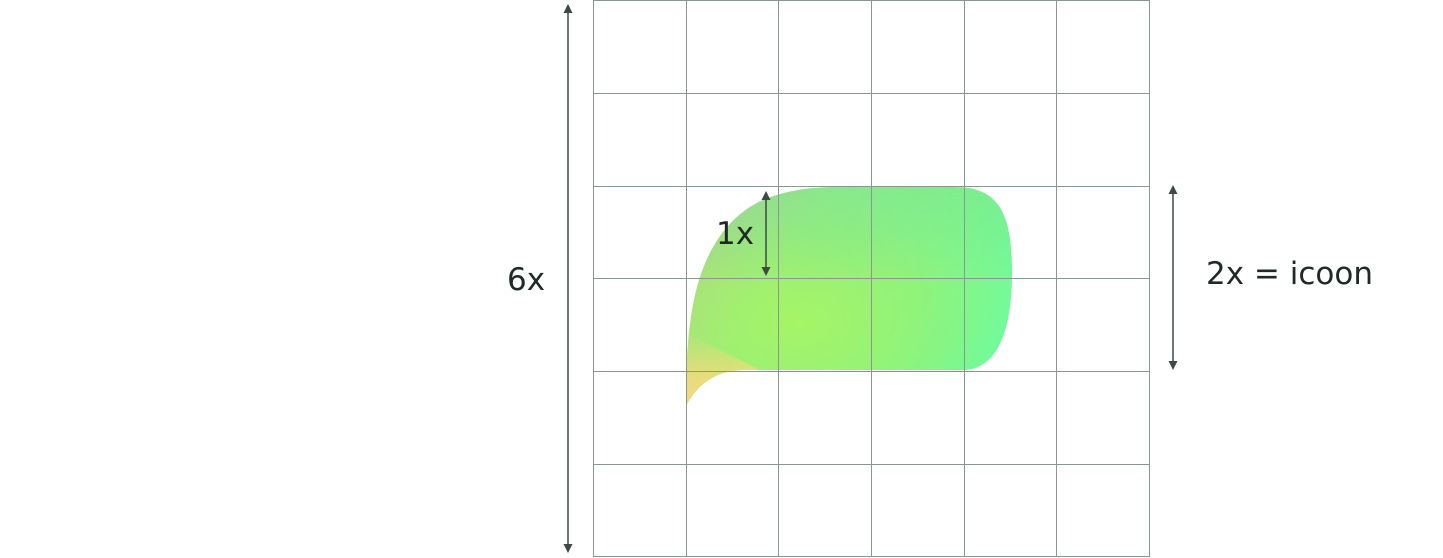  Describe the element at coordinates (526, 280) in the screenshot. I see `label-6x: 6x` at that location.